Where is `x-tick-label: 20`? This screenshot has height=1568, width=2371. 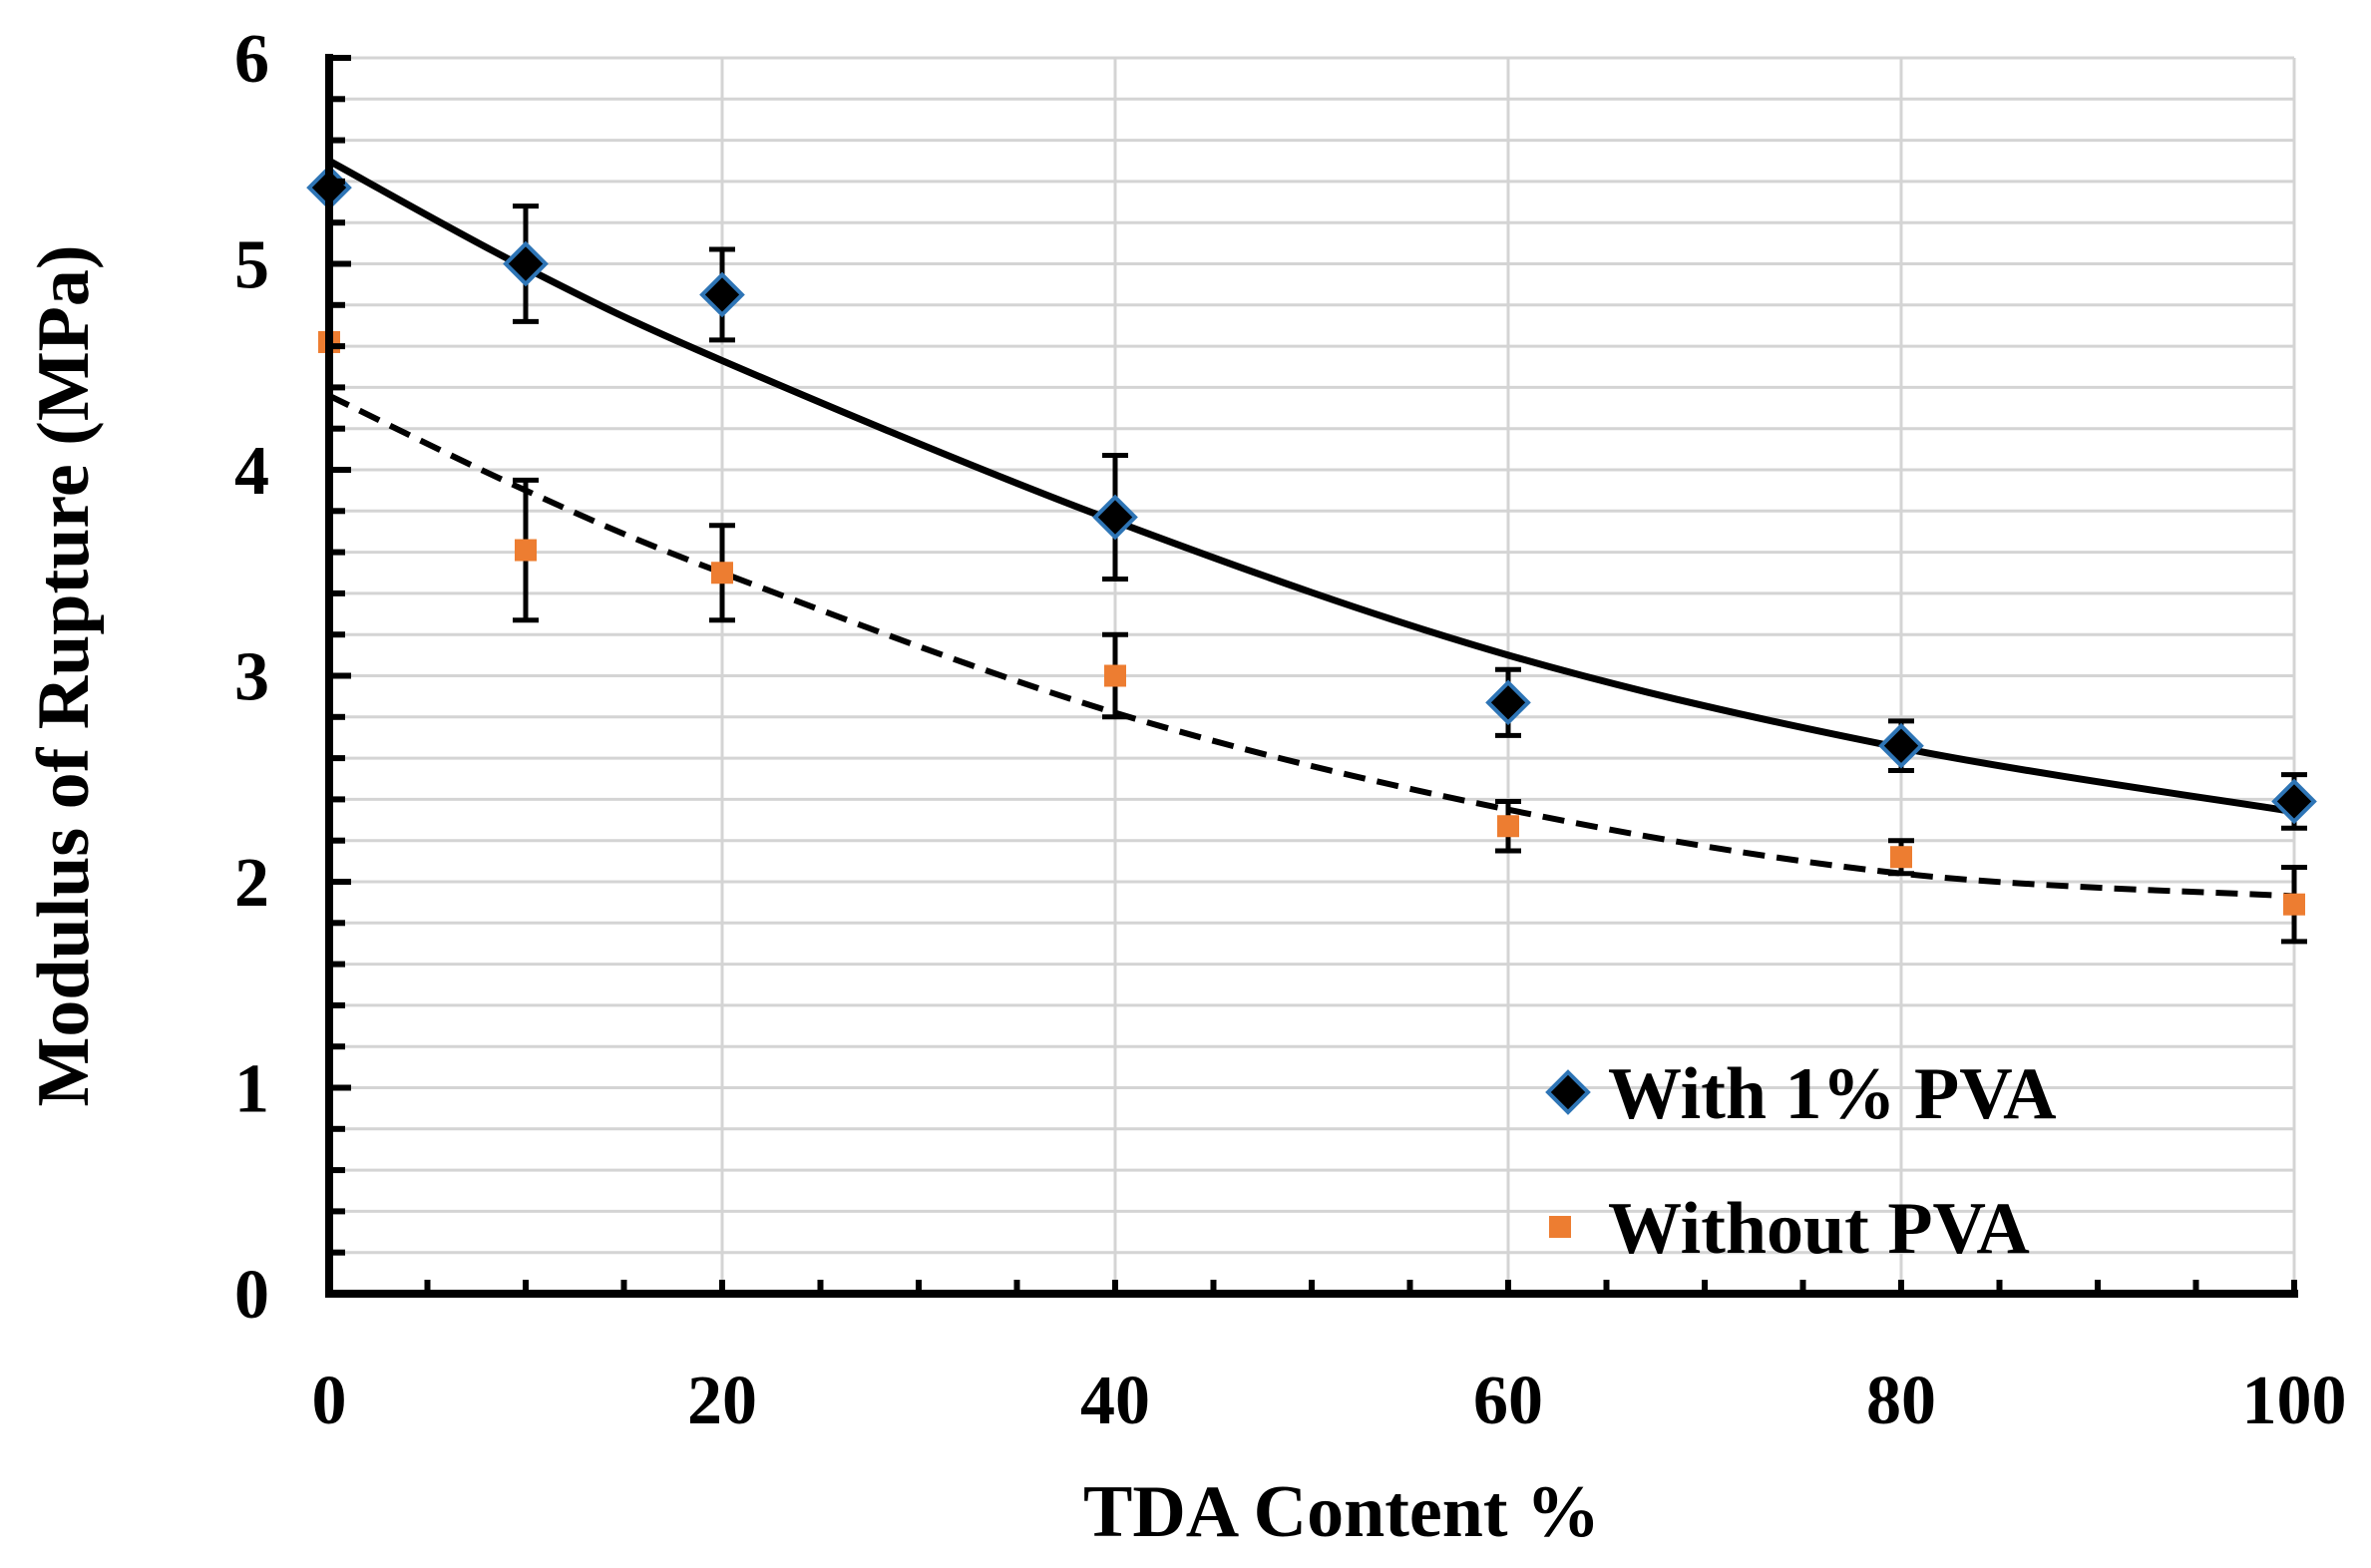
x-tick-label: 20 is located at coordinates (722, 1401).